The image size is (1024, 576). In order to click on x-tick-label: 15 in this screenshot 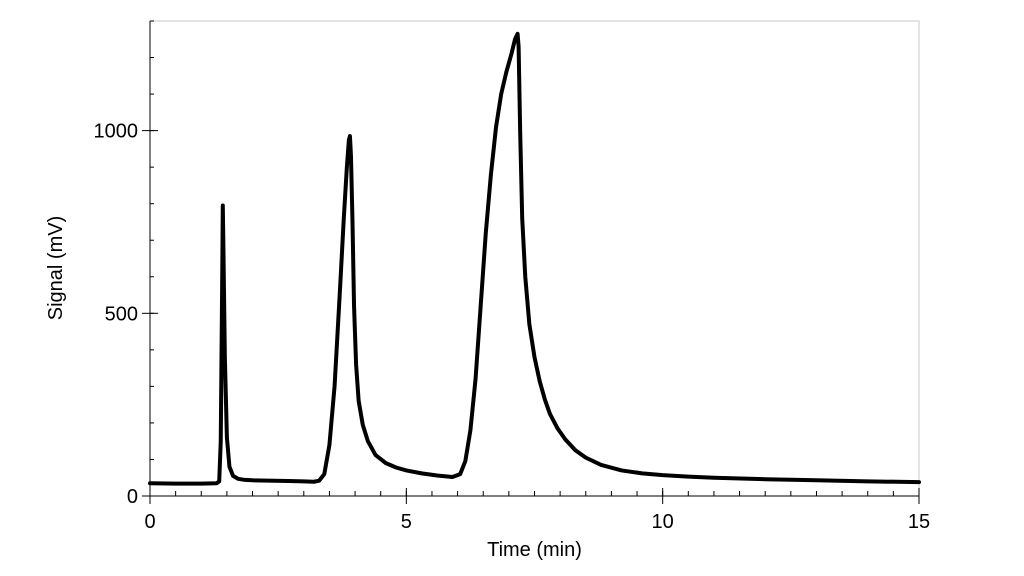, I will do `click(919, 522)`.